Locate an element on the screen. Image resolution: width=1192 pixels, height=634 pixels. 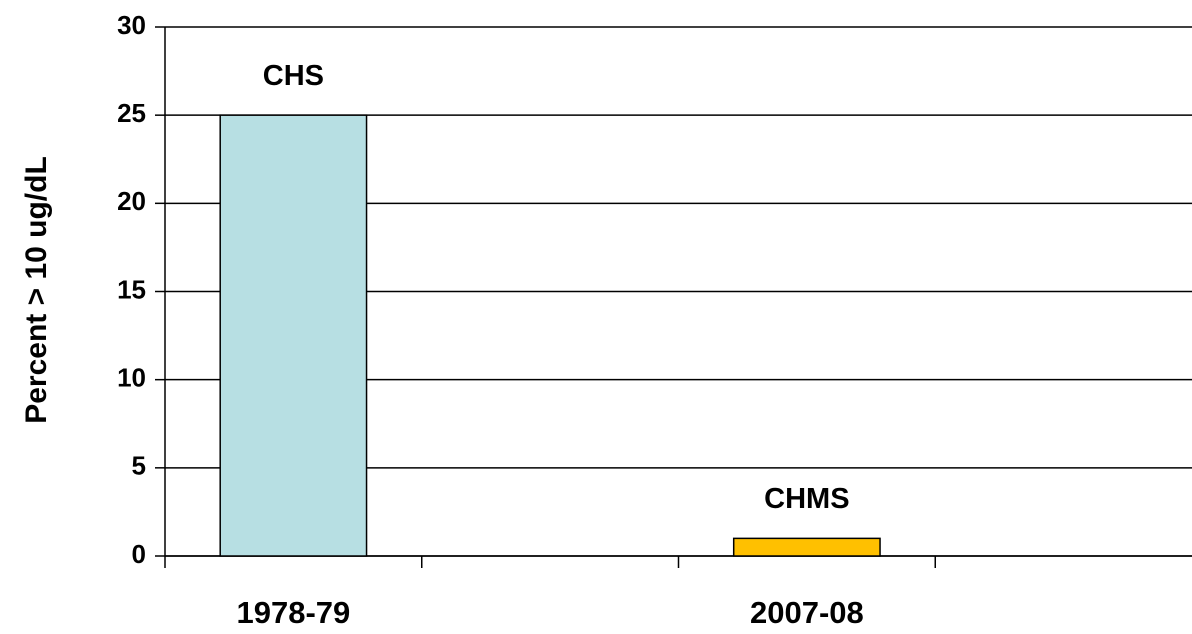
y-tick-label: 5 is located at coordinates (139, 466).